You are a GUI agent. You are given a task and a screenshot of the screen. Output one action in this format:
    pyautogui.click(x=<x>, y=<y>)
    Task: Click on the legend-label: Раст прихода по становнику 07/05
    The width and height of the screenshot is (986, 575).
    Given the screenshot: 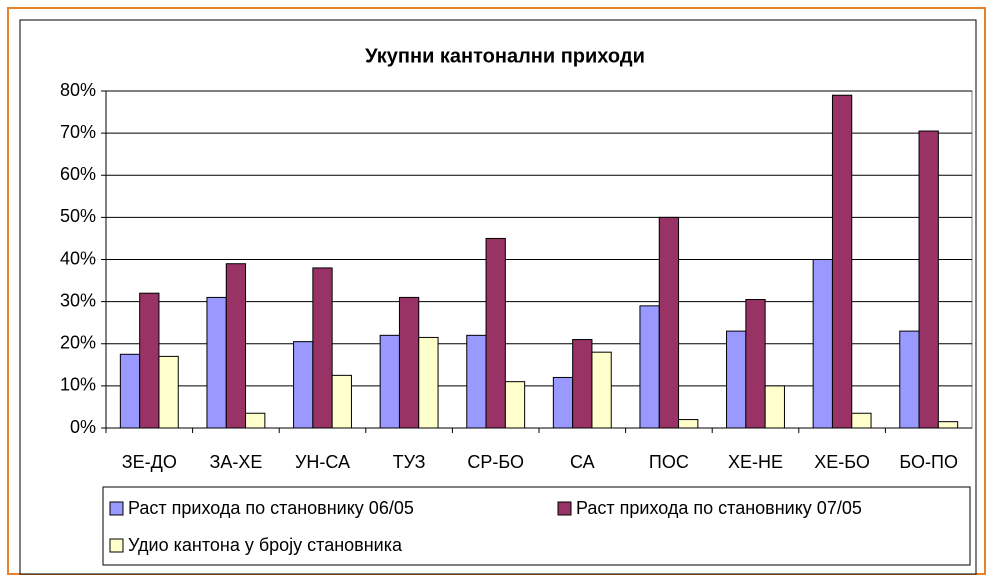 What is the action you would take?
    pyautogui.click(x=719, y=508)
    